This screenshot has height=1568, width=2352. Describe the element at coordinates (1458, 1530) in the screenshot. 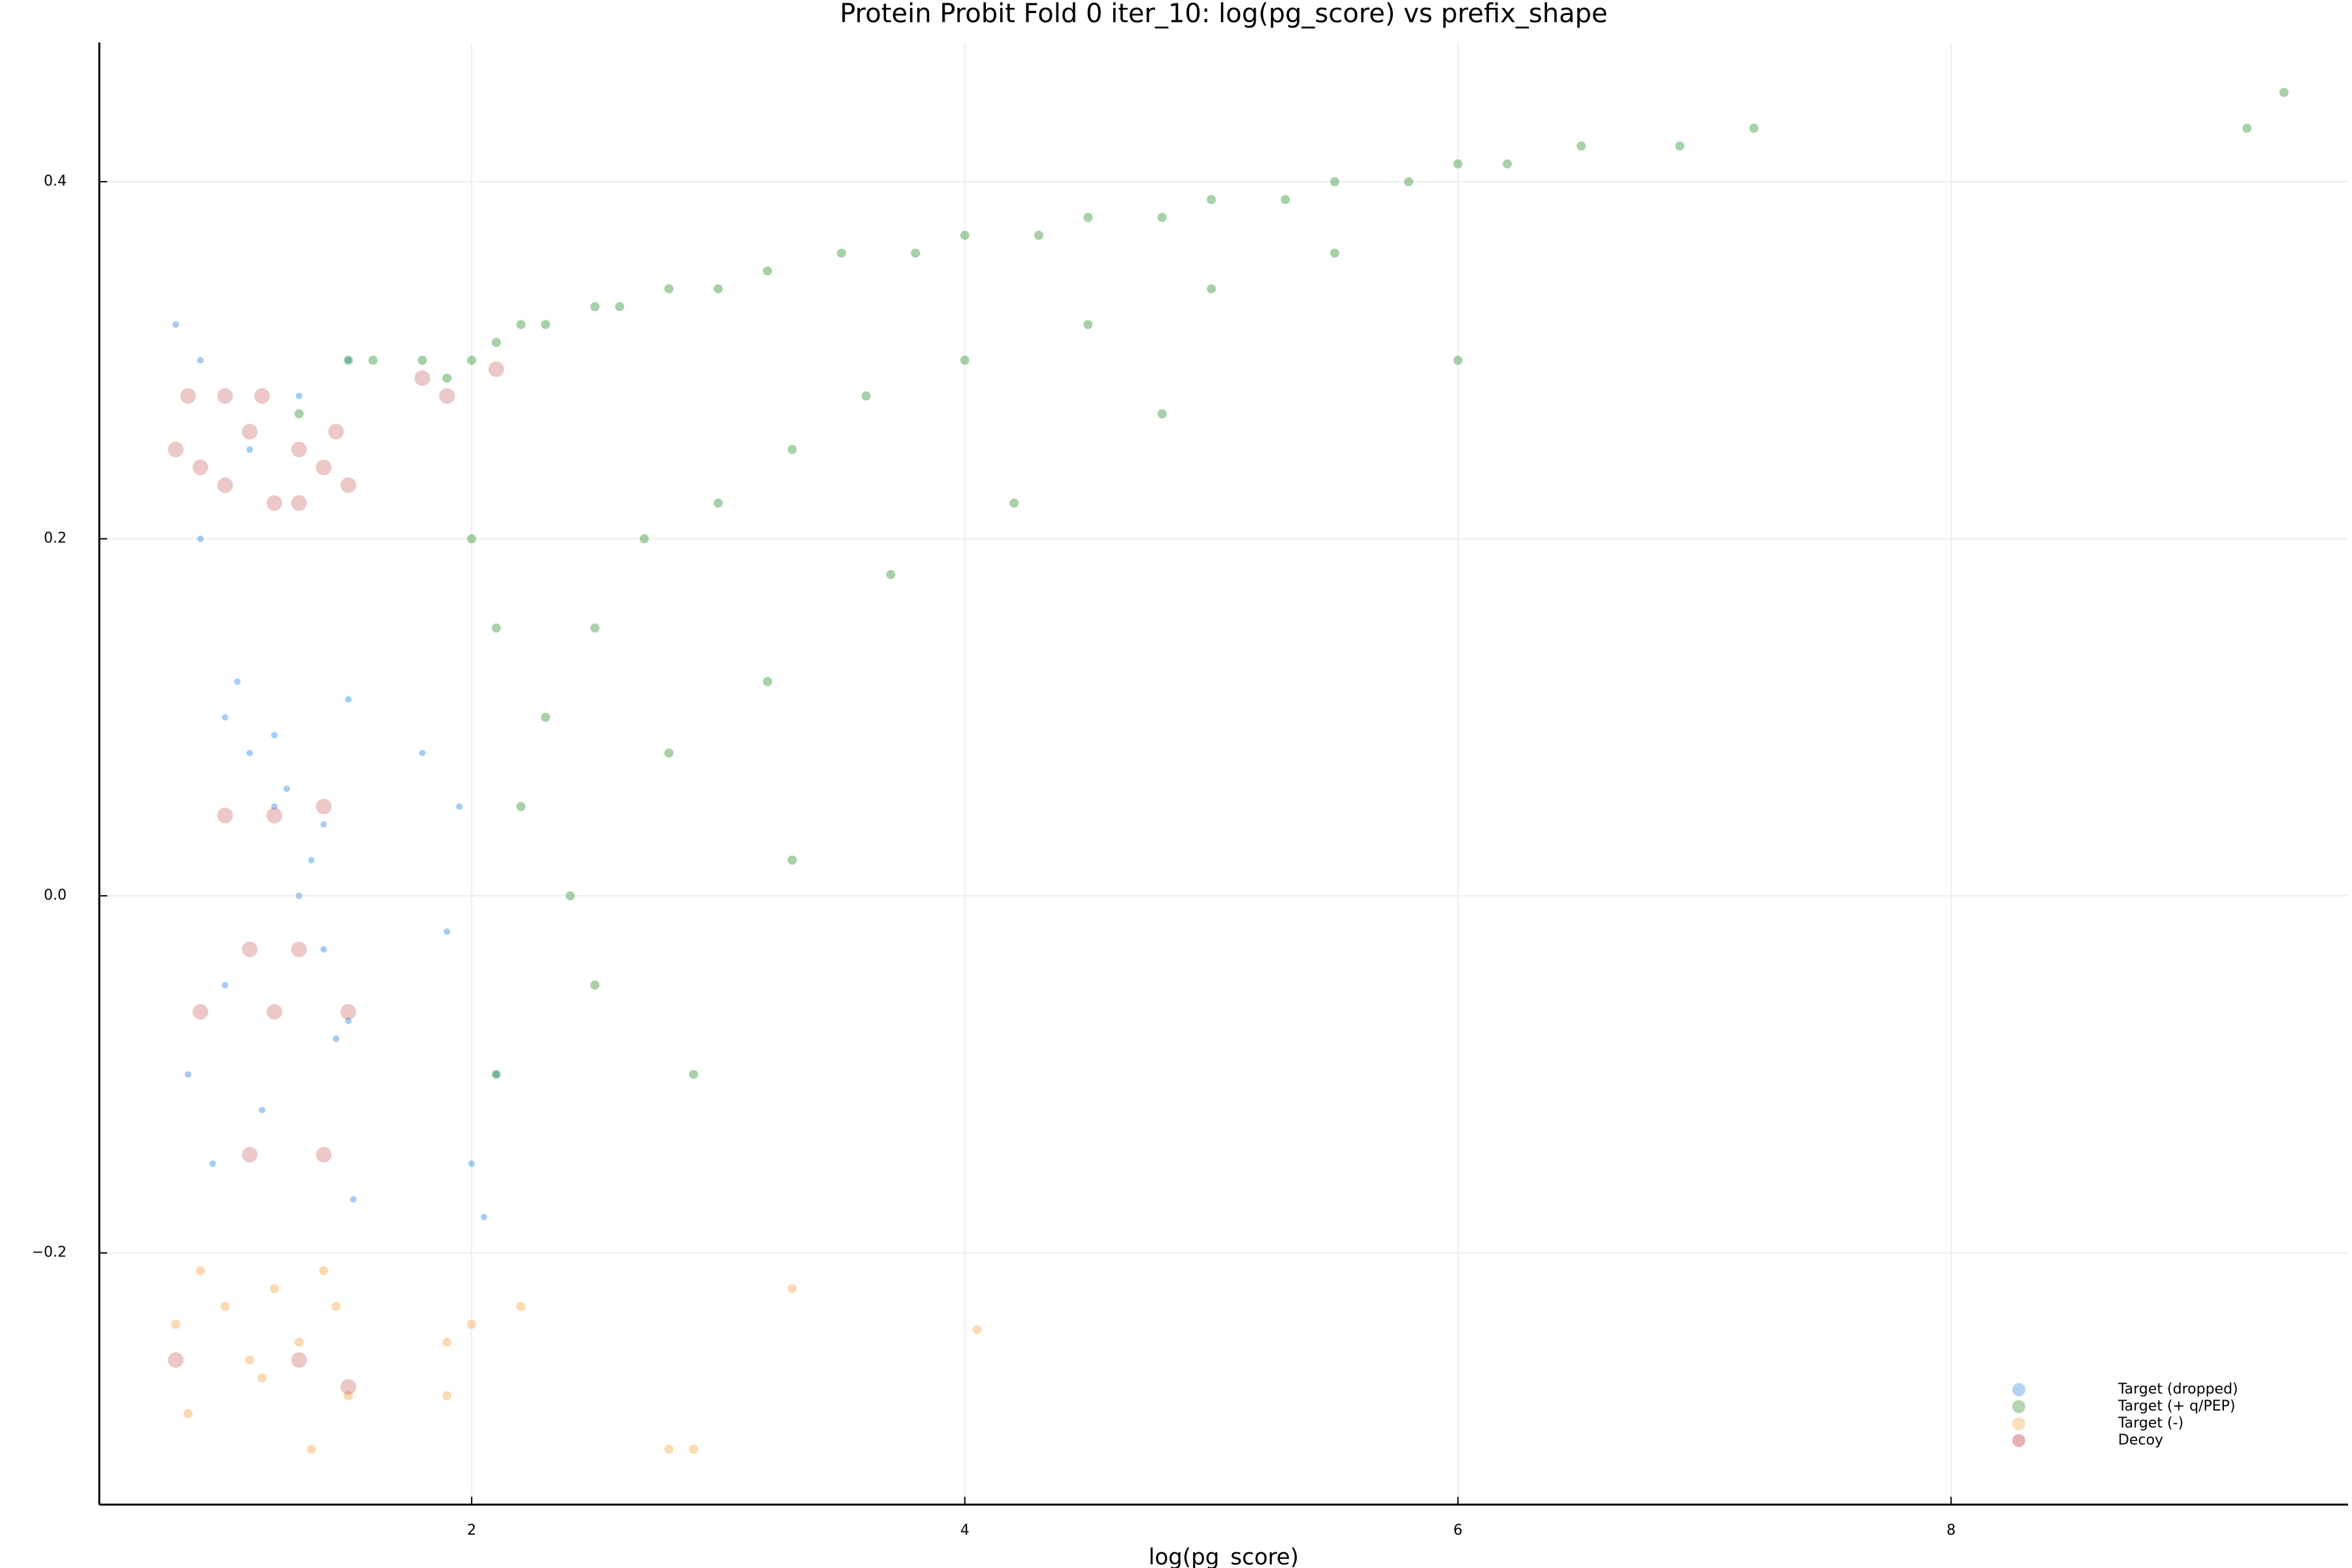

I see `x-tick-label: 6` at that location.